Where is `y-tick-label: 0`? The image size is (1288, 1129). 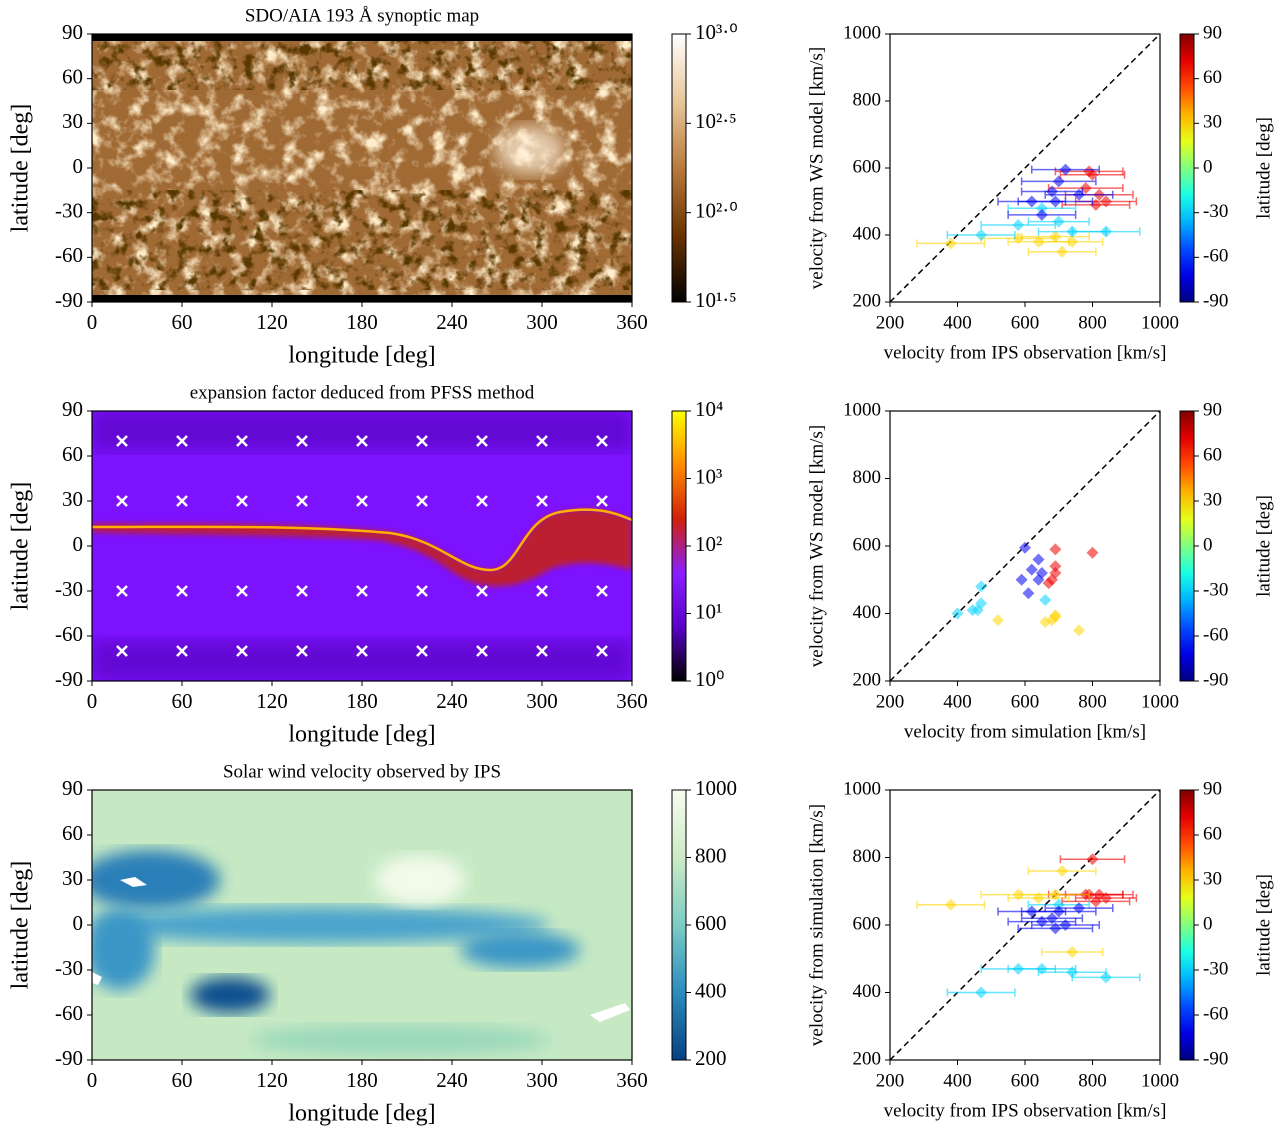
y-tick-label: 0 is located at coordinates (78, 166).